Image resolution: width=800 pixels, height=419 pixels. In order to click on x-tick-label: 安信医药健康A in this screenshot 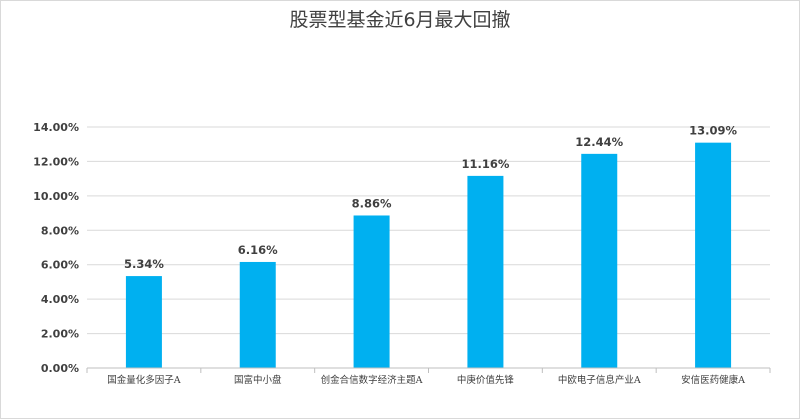, I will do `click(713, 380)`.